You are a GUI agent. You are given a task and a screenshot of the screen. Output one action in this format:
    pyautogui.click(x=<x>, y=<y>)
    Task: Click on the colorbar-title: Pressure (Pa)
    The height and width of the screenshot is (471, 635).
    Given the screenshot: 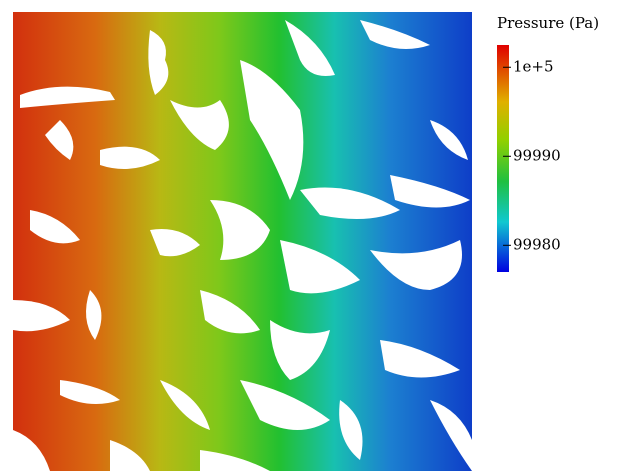 What is the action you would take?
    pyautogui.click(x=548, y=23)
    